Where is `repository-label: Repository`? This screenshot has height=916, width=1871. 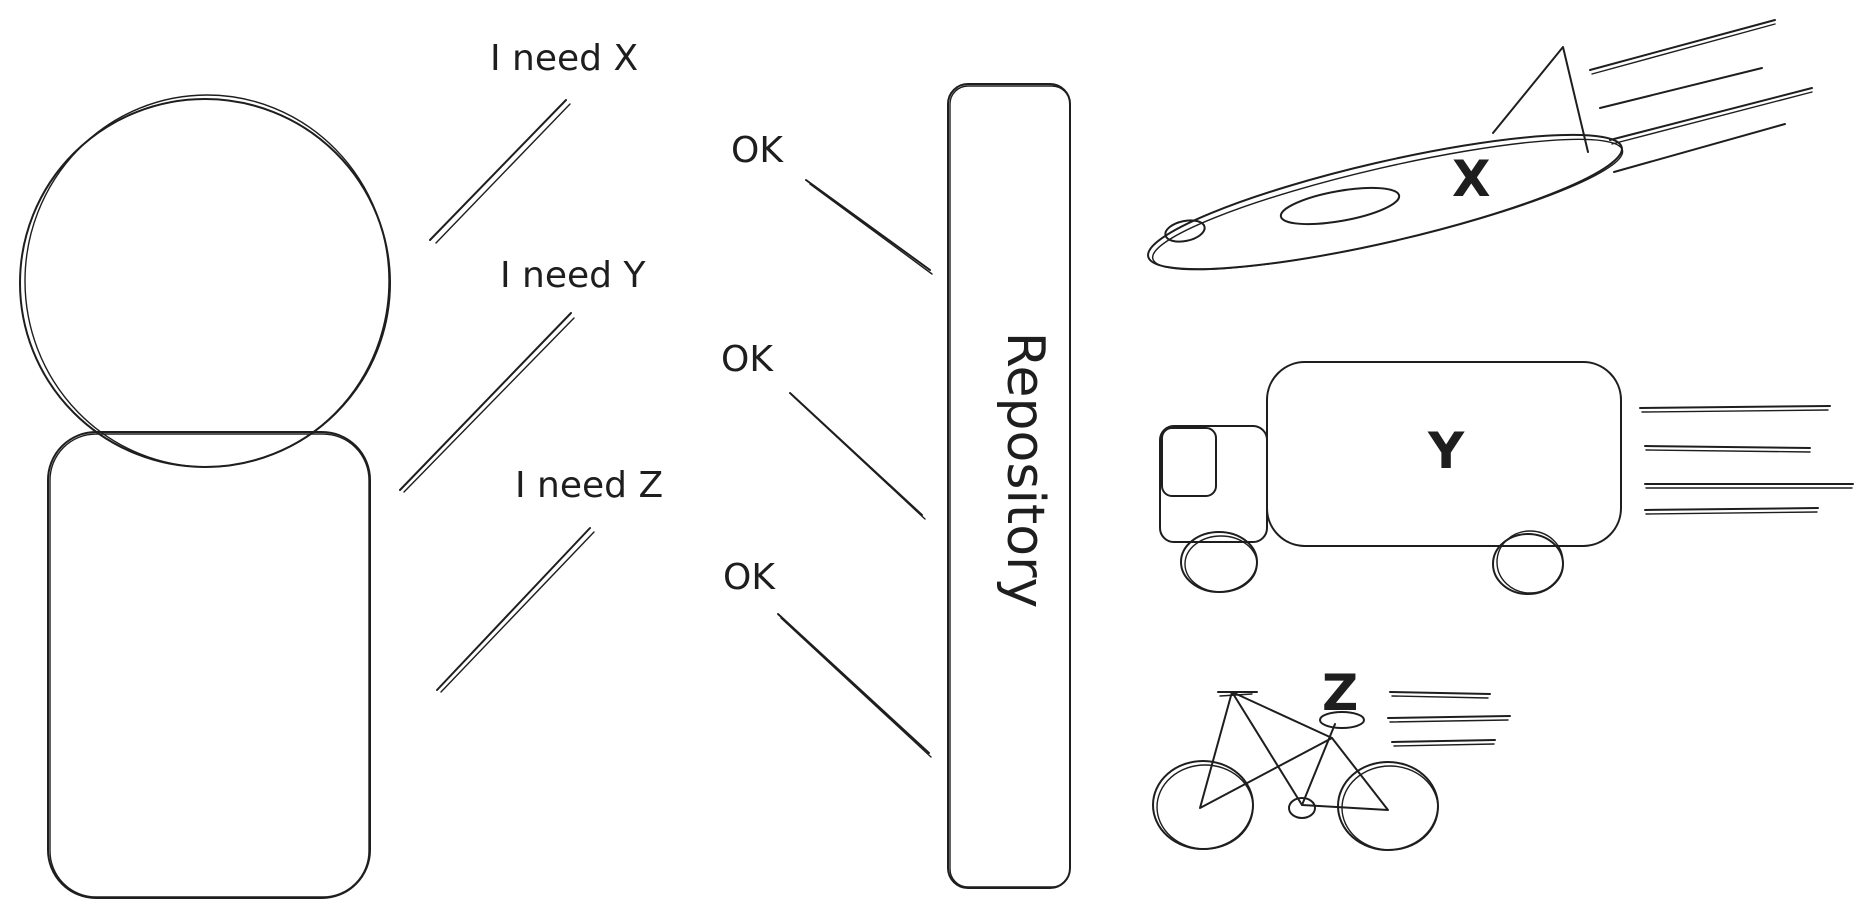 repository-label: Repository is located at coordinates (1025, 470).